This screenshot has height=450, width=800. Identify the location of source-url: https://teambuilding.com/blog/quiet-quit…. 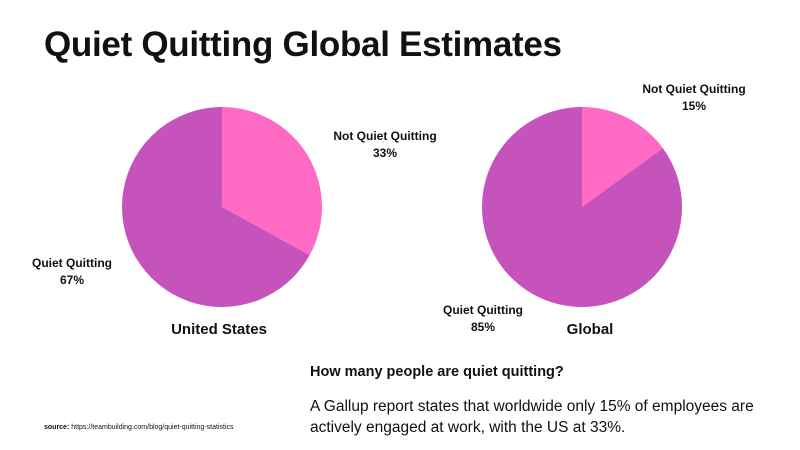
(152, 427).